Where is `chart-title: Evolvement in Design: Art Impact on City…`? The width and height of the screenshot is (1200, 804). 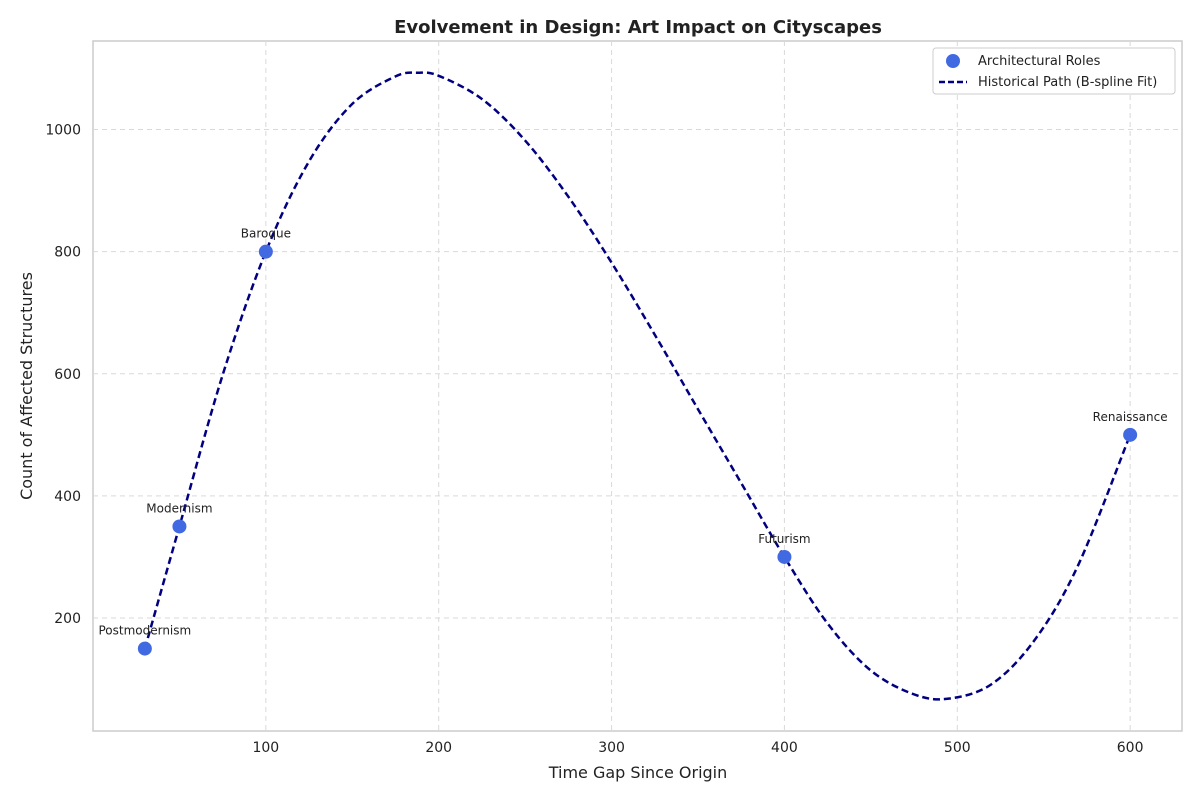
chart-title: Evolvement in Design: Art Impact on City… is located at coordinates (638, 27).